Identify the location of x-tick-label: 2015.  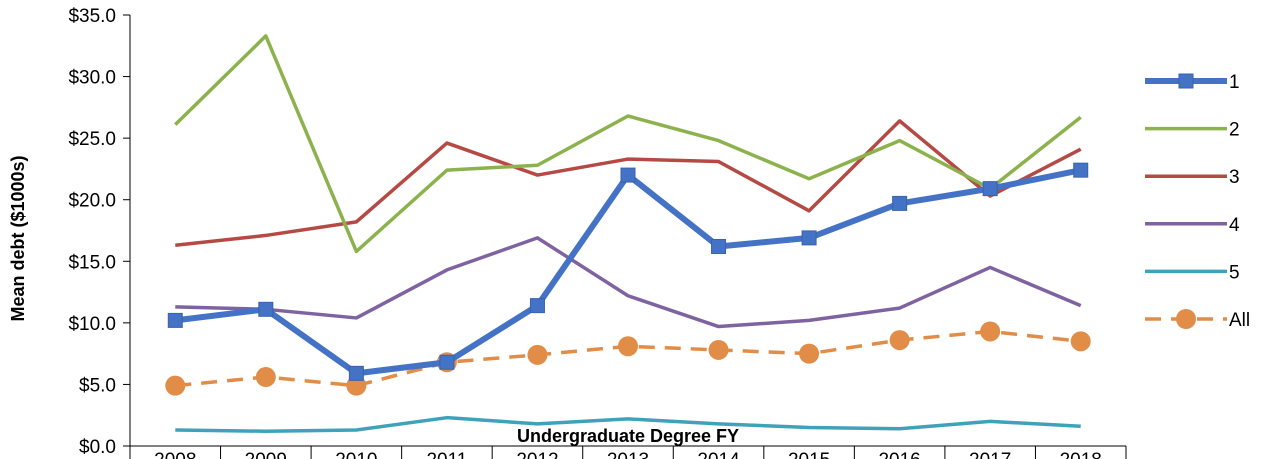
(809, 454).